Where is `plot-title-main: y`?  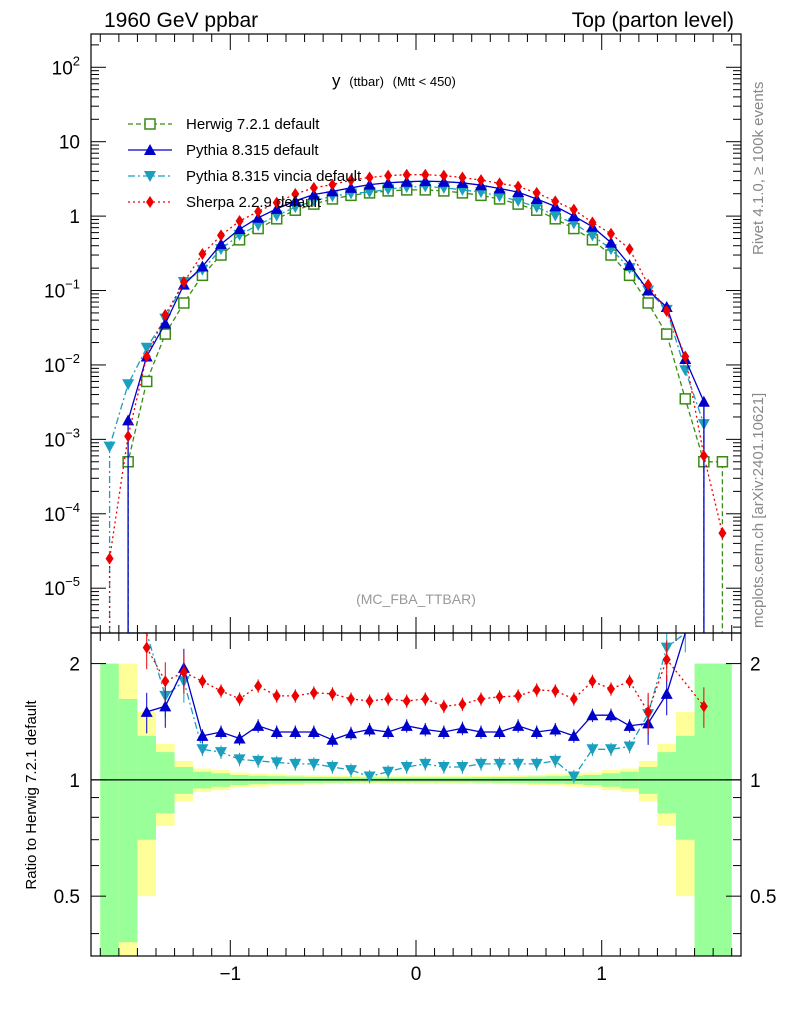
plot-title-main: y is located at coordinates (336, 80).